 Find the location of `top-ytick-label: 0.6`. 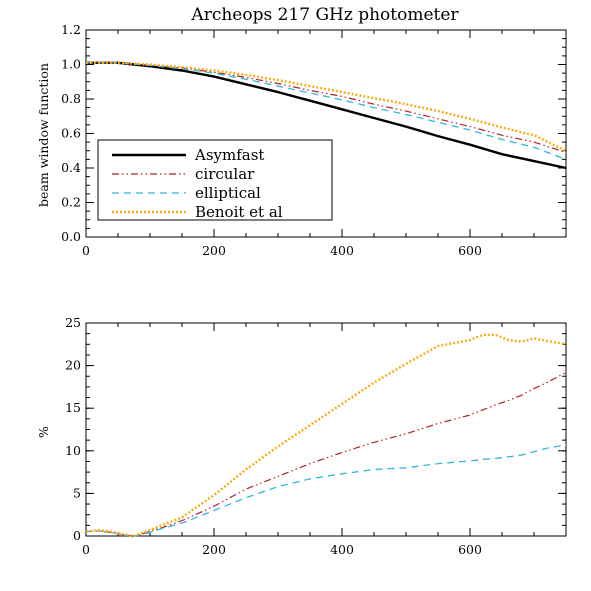

top-ytick-label: 0.6 is located at coordinates (71, 133).